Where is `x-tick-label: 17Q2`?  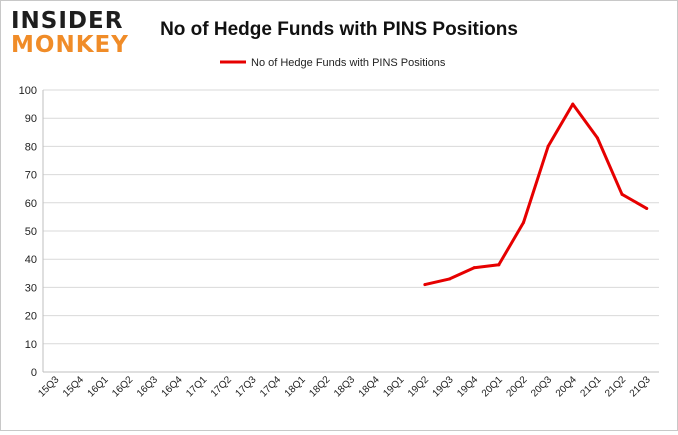 x-tick-label: 17Q2 is located at coordinates (221, 386).